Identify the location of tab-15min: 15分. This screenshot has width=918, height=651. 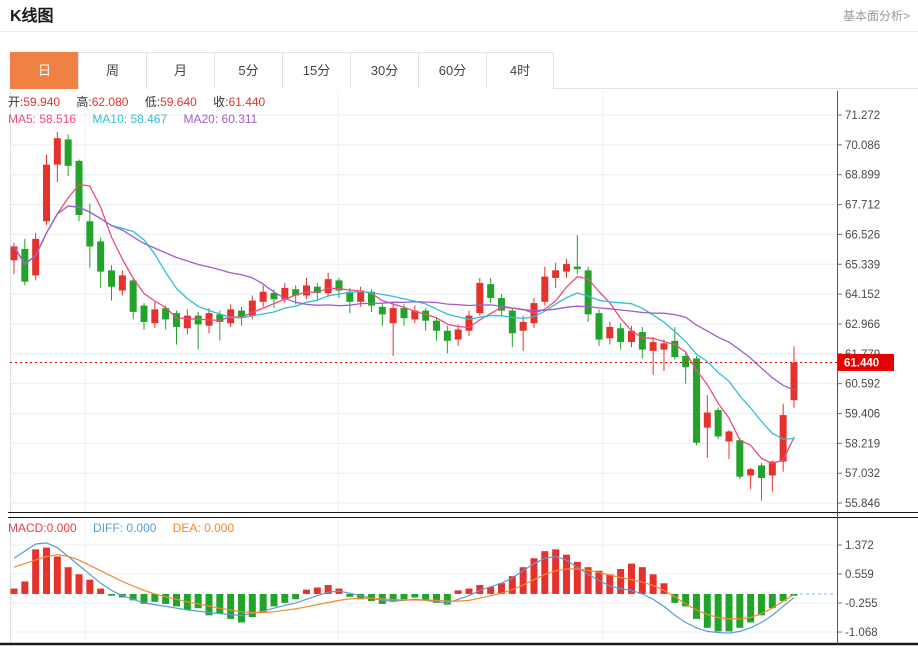
(316, 70).